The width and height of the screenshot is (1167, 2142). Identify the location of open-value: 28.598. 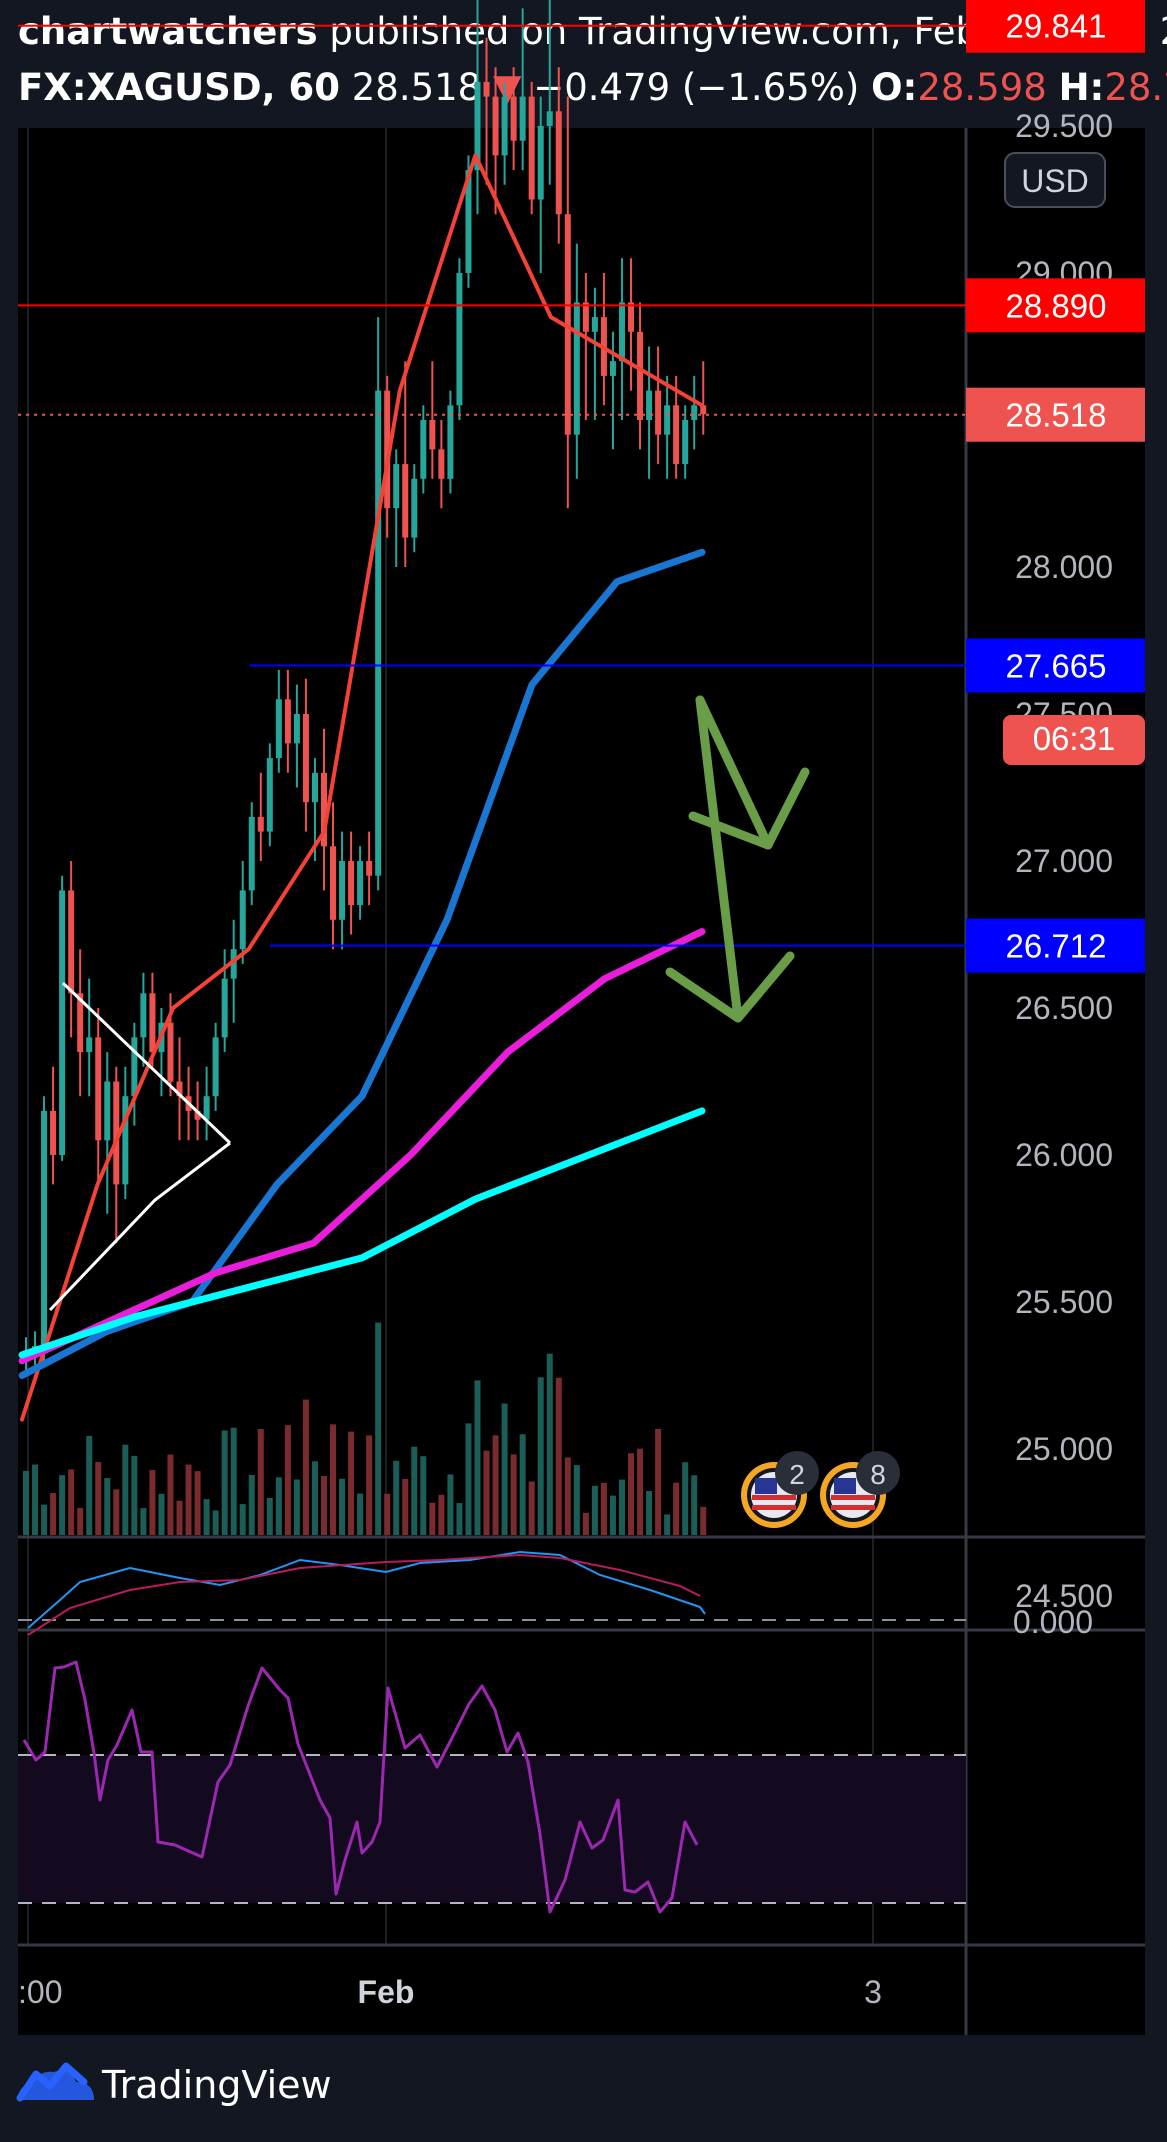
(982, 87).